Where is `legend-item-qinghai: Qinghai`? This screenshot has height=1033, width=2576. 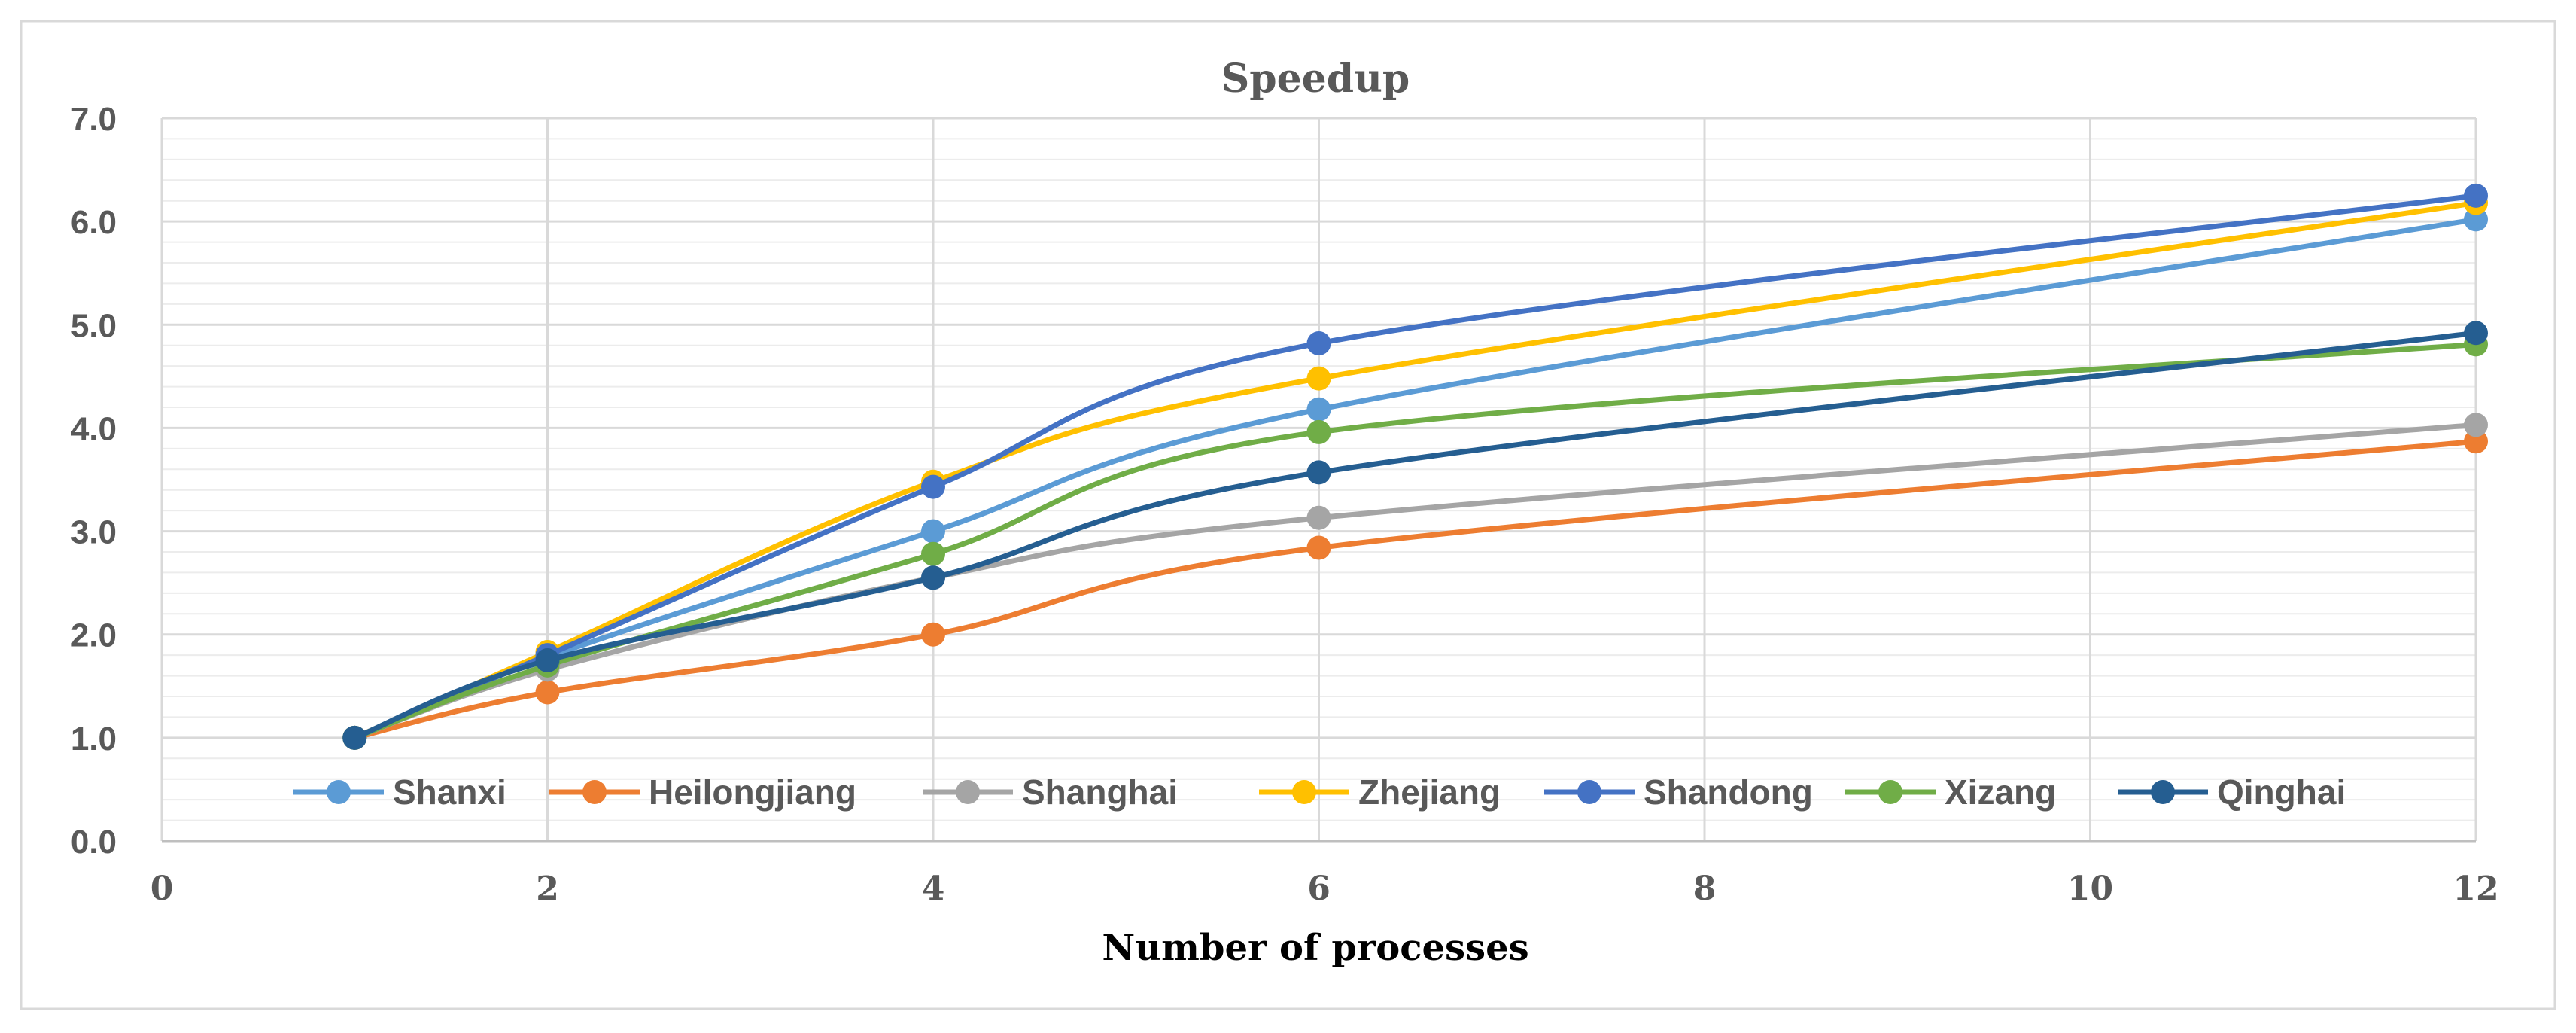 legend-item-qinghai: Qinghai is located at coordinates (2232, 792).